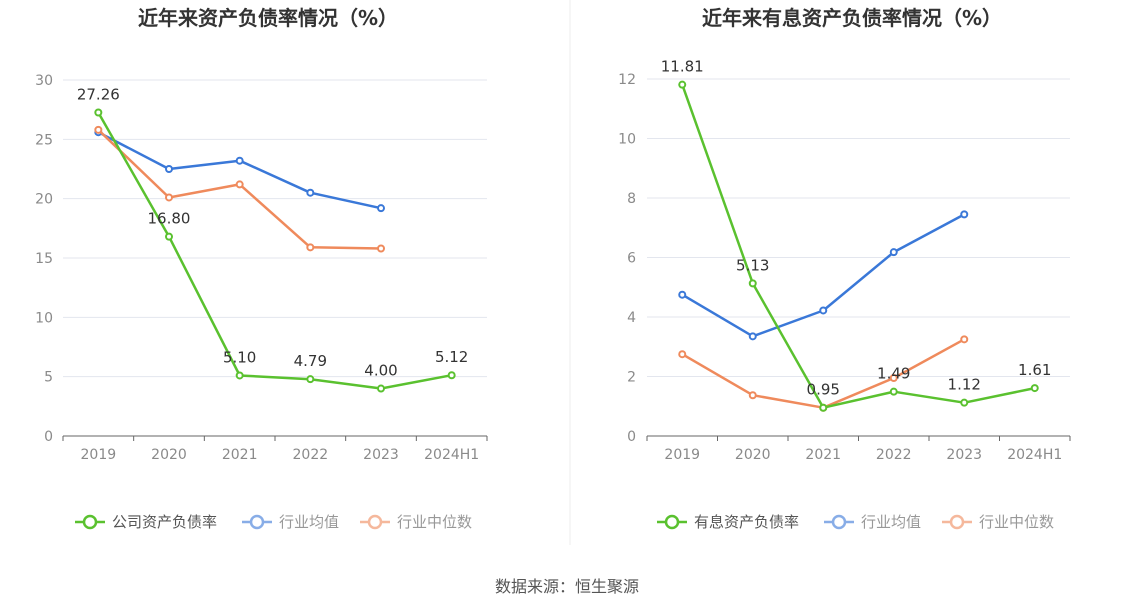  Describe the element at coordinates (746, 522) in the screenshot. I see `legend-label: 有息资产负债率` at that location.